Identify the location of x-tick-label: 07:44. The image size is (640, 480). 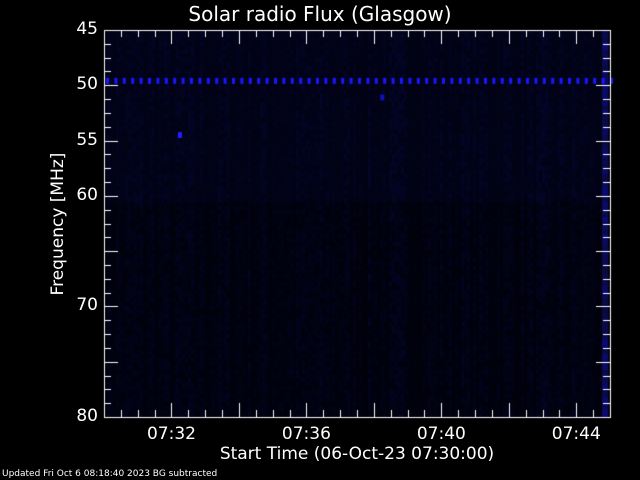
(576, 434).